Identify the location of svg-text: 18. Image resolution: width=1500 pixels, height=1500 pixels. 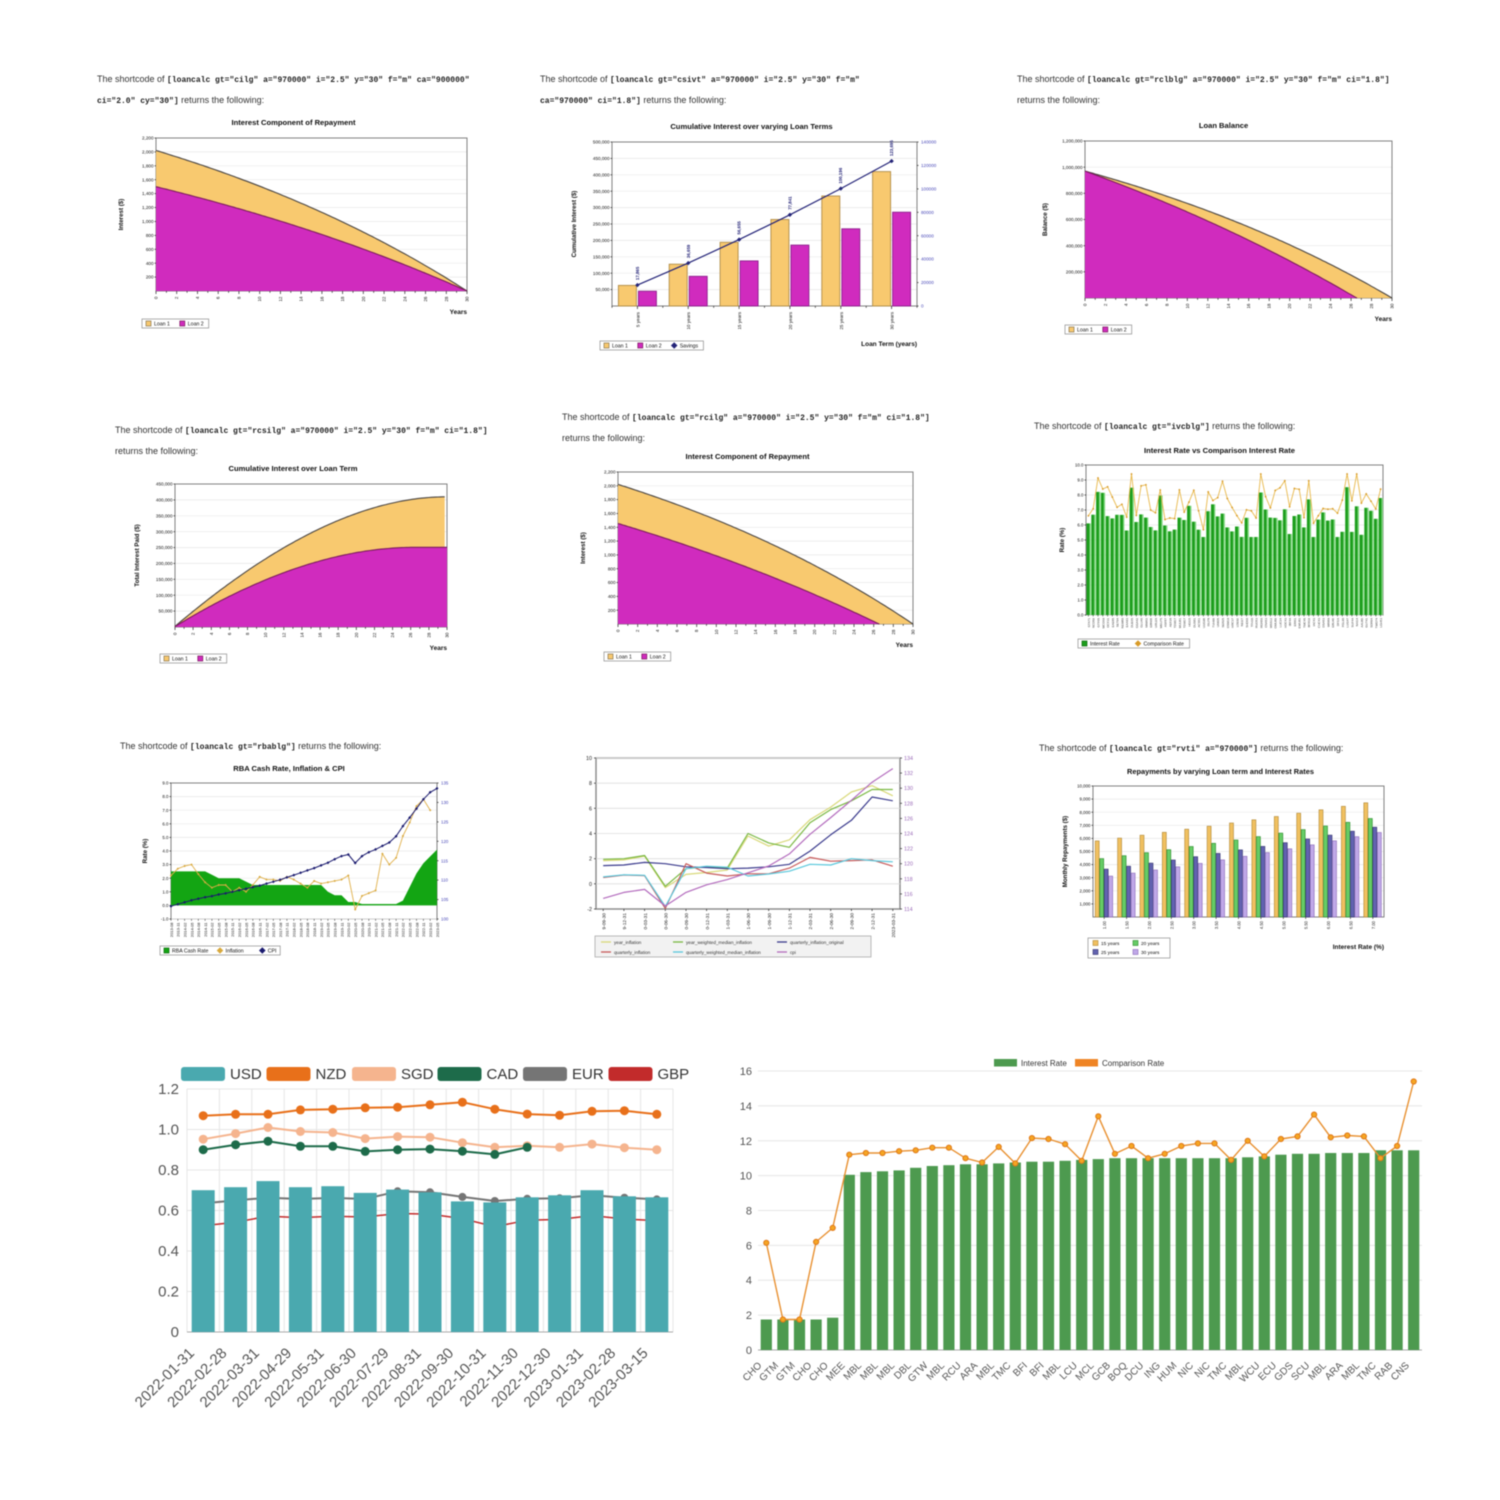
(795, 632).